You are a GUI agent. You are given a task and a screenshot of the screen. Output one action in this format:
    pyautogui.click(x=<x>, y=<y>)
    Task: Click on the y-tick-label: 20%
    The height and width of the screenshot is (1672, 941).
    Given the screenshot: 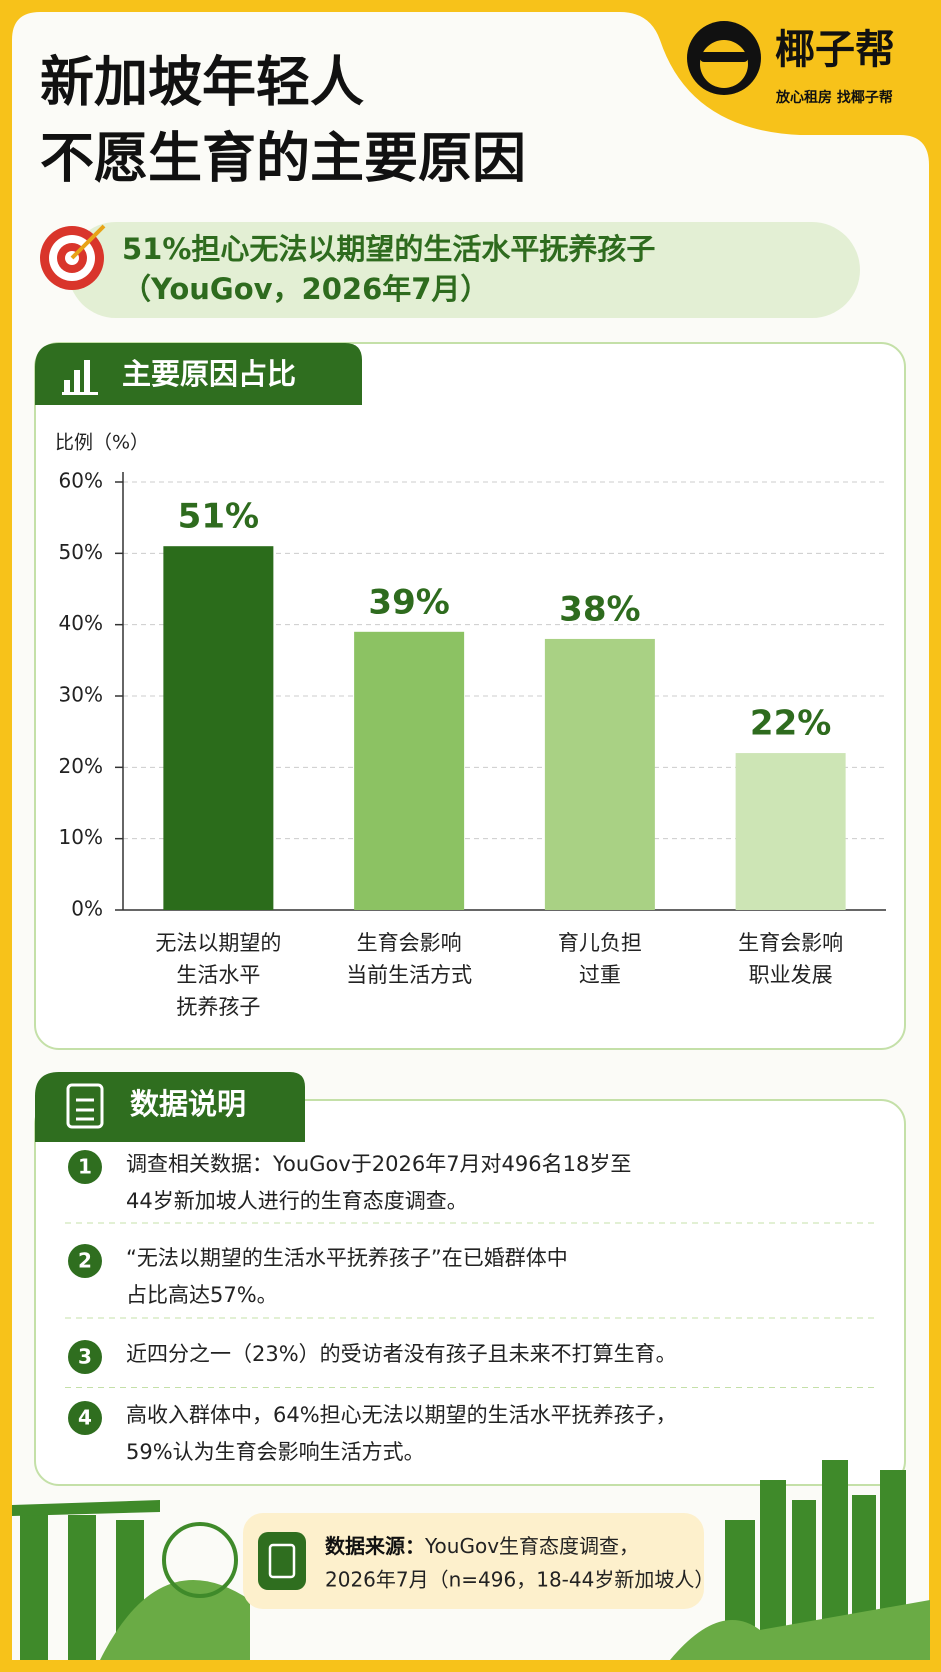 What is the action you would take?
    pyautogui.click(x=81, y=766)
    